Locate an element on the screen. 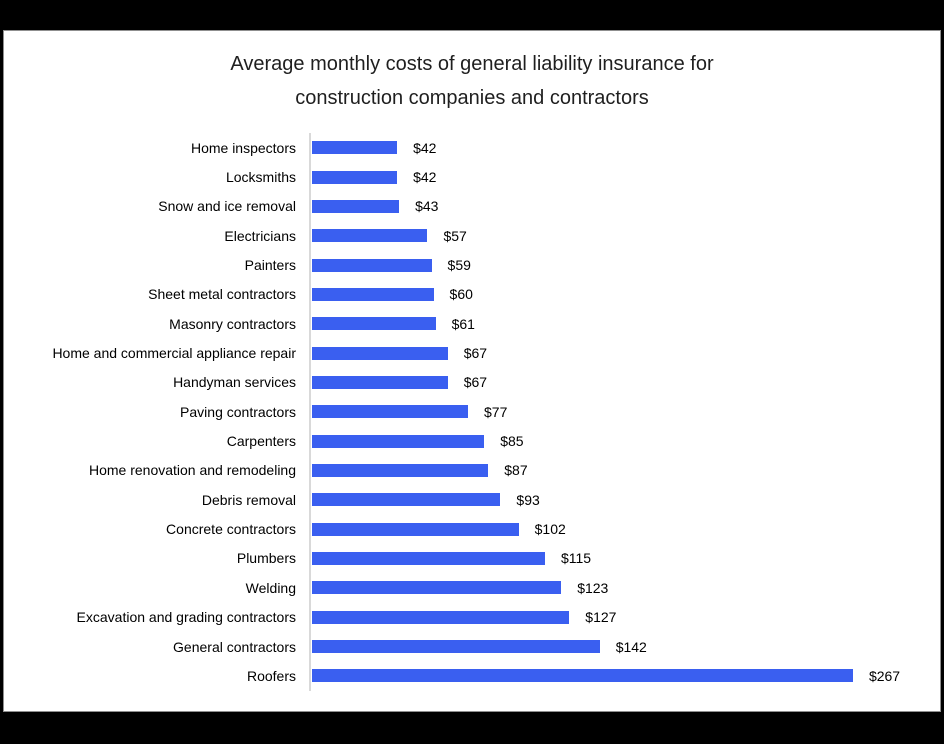 The image size is (944, 744). chart-row: Handyman services $67 is located at coordinates (470, 382).